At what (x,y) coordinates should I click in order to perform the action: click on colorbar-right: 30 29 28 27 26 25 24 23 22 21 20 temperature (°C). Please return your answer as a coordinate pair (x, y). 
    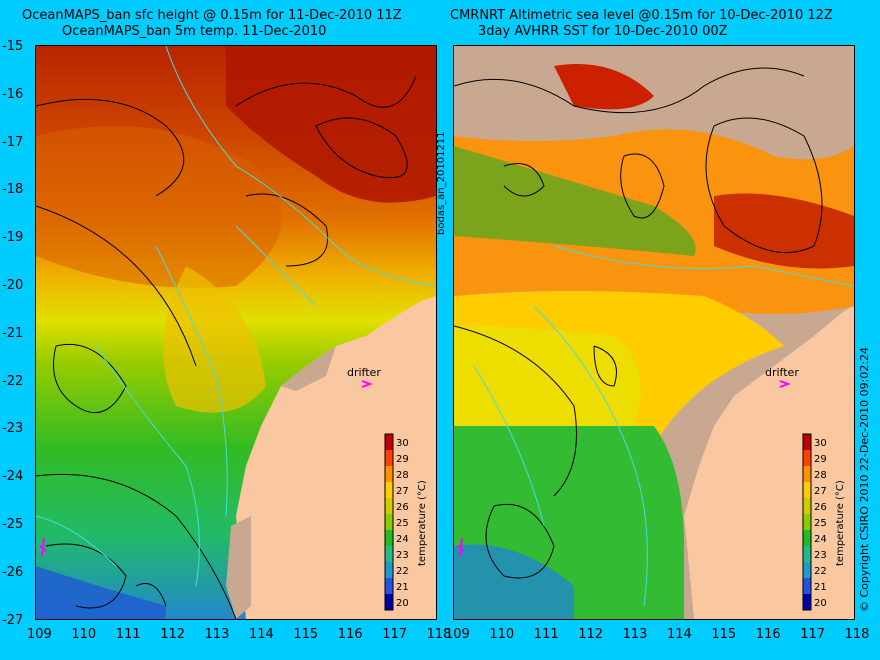
    Looking at the image, I should click on (824, 522).